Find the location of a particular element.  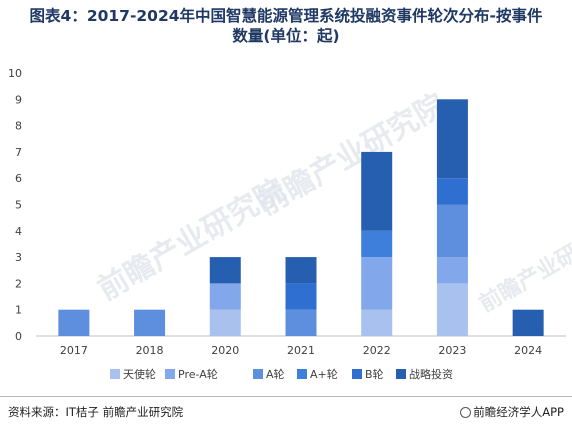

legend-layer: 天使轮 Pre-A轮 A轮 A+轮 B轮 战略投资 is located at coordinates (281, 374).